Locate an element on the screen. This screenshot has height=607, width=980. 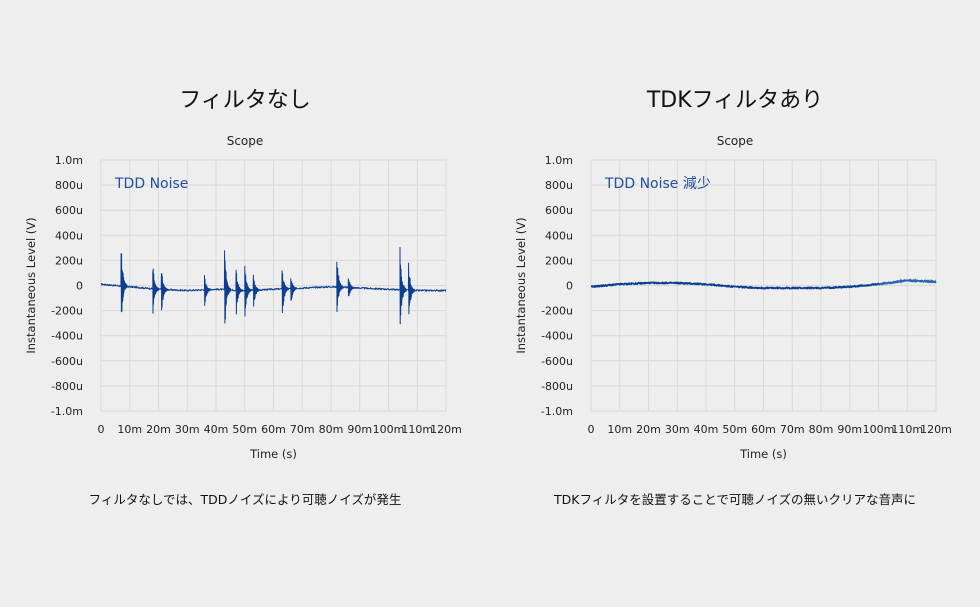
panel-heading: フィルタなし is located at coordinates (245, 100).